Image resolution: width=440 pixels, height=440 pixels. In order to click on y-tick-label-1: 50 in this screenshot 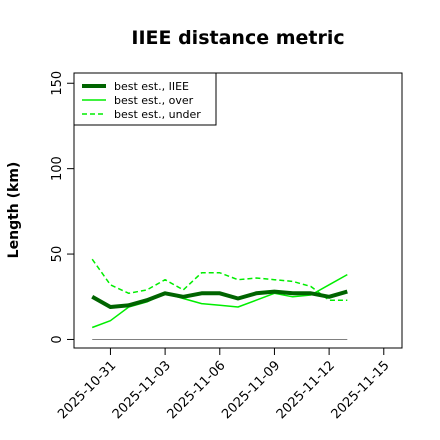, I will do `click(57, 254)`.